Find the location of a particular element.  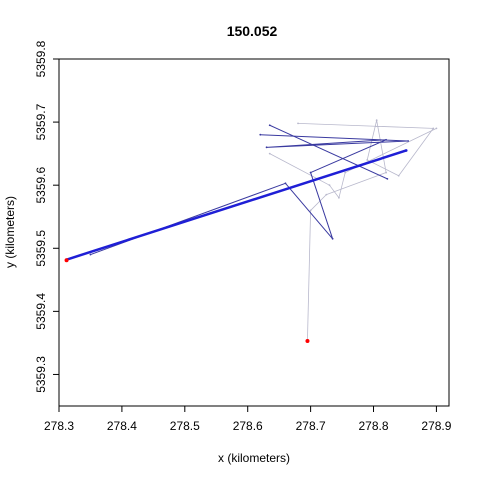

x-axis-label: x (kilometers) is located at coordinates (254, 458).